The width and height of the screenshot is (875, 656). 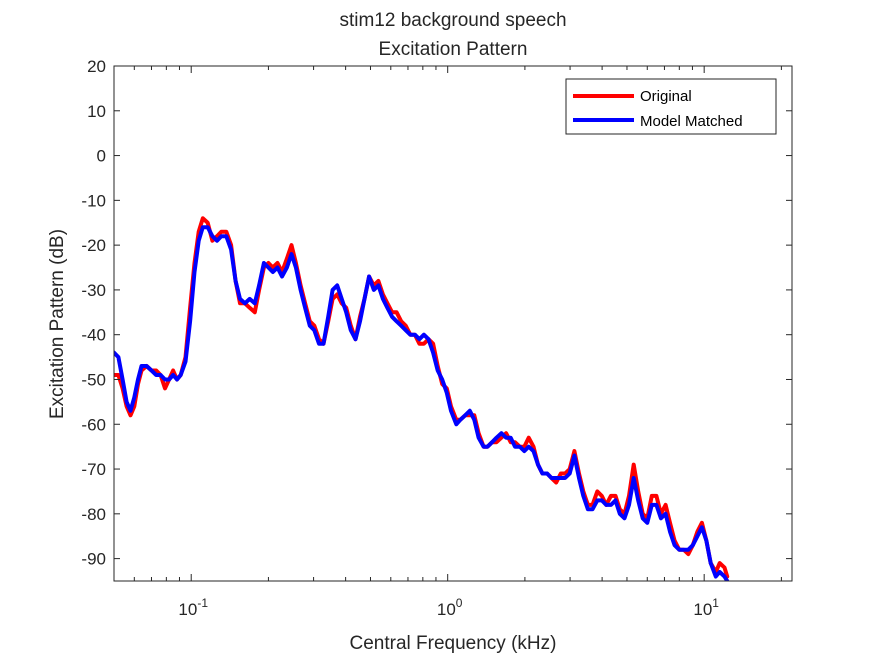 I want to click on y-tick-label: -20, so click(x=93, y=245).